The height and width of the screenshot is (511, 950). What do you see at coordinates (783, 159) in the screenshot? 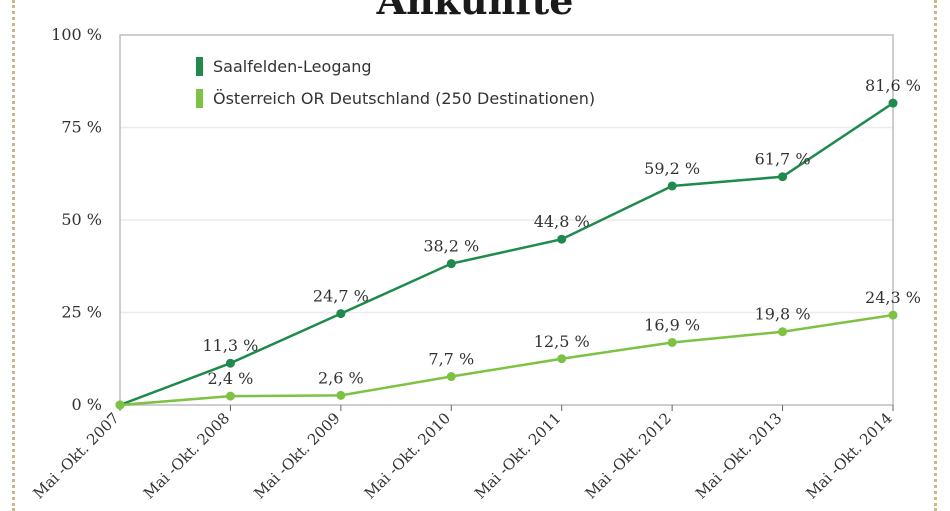
I see `data-label: 61,7 %` at bounding box center [783, 159].